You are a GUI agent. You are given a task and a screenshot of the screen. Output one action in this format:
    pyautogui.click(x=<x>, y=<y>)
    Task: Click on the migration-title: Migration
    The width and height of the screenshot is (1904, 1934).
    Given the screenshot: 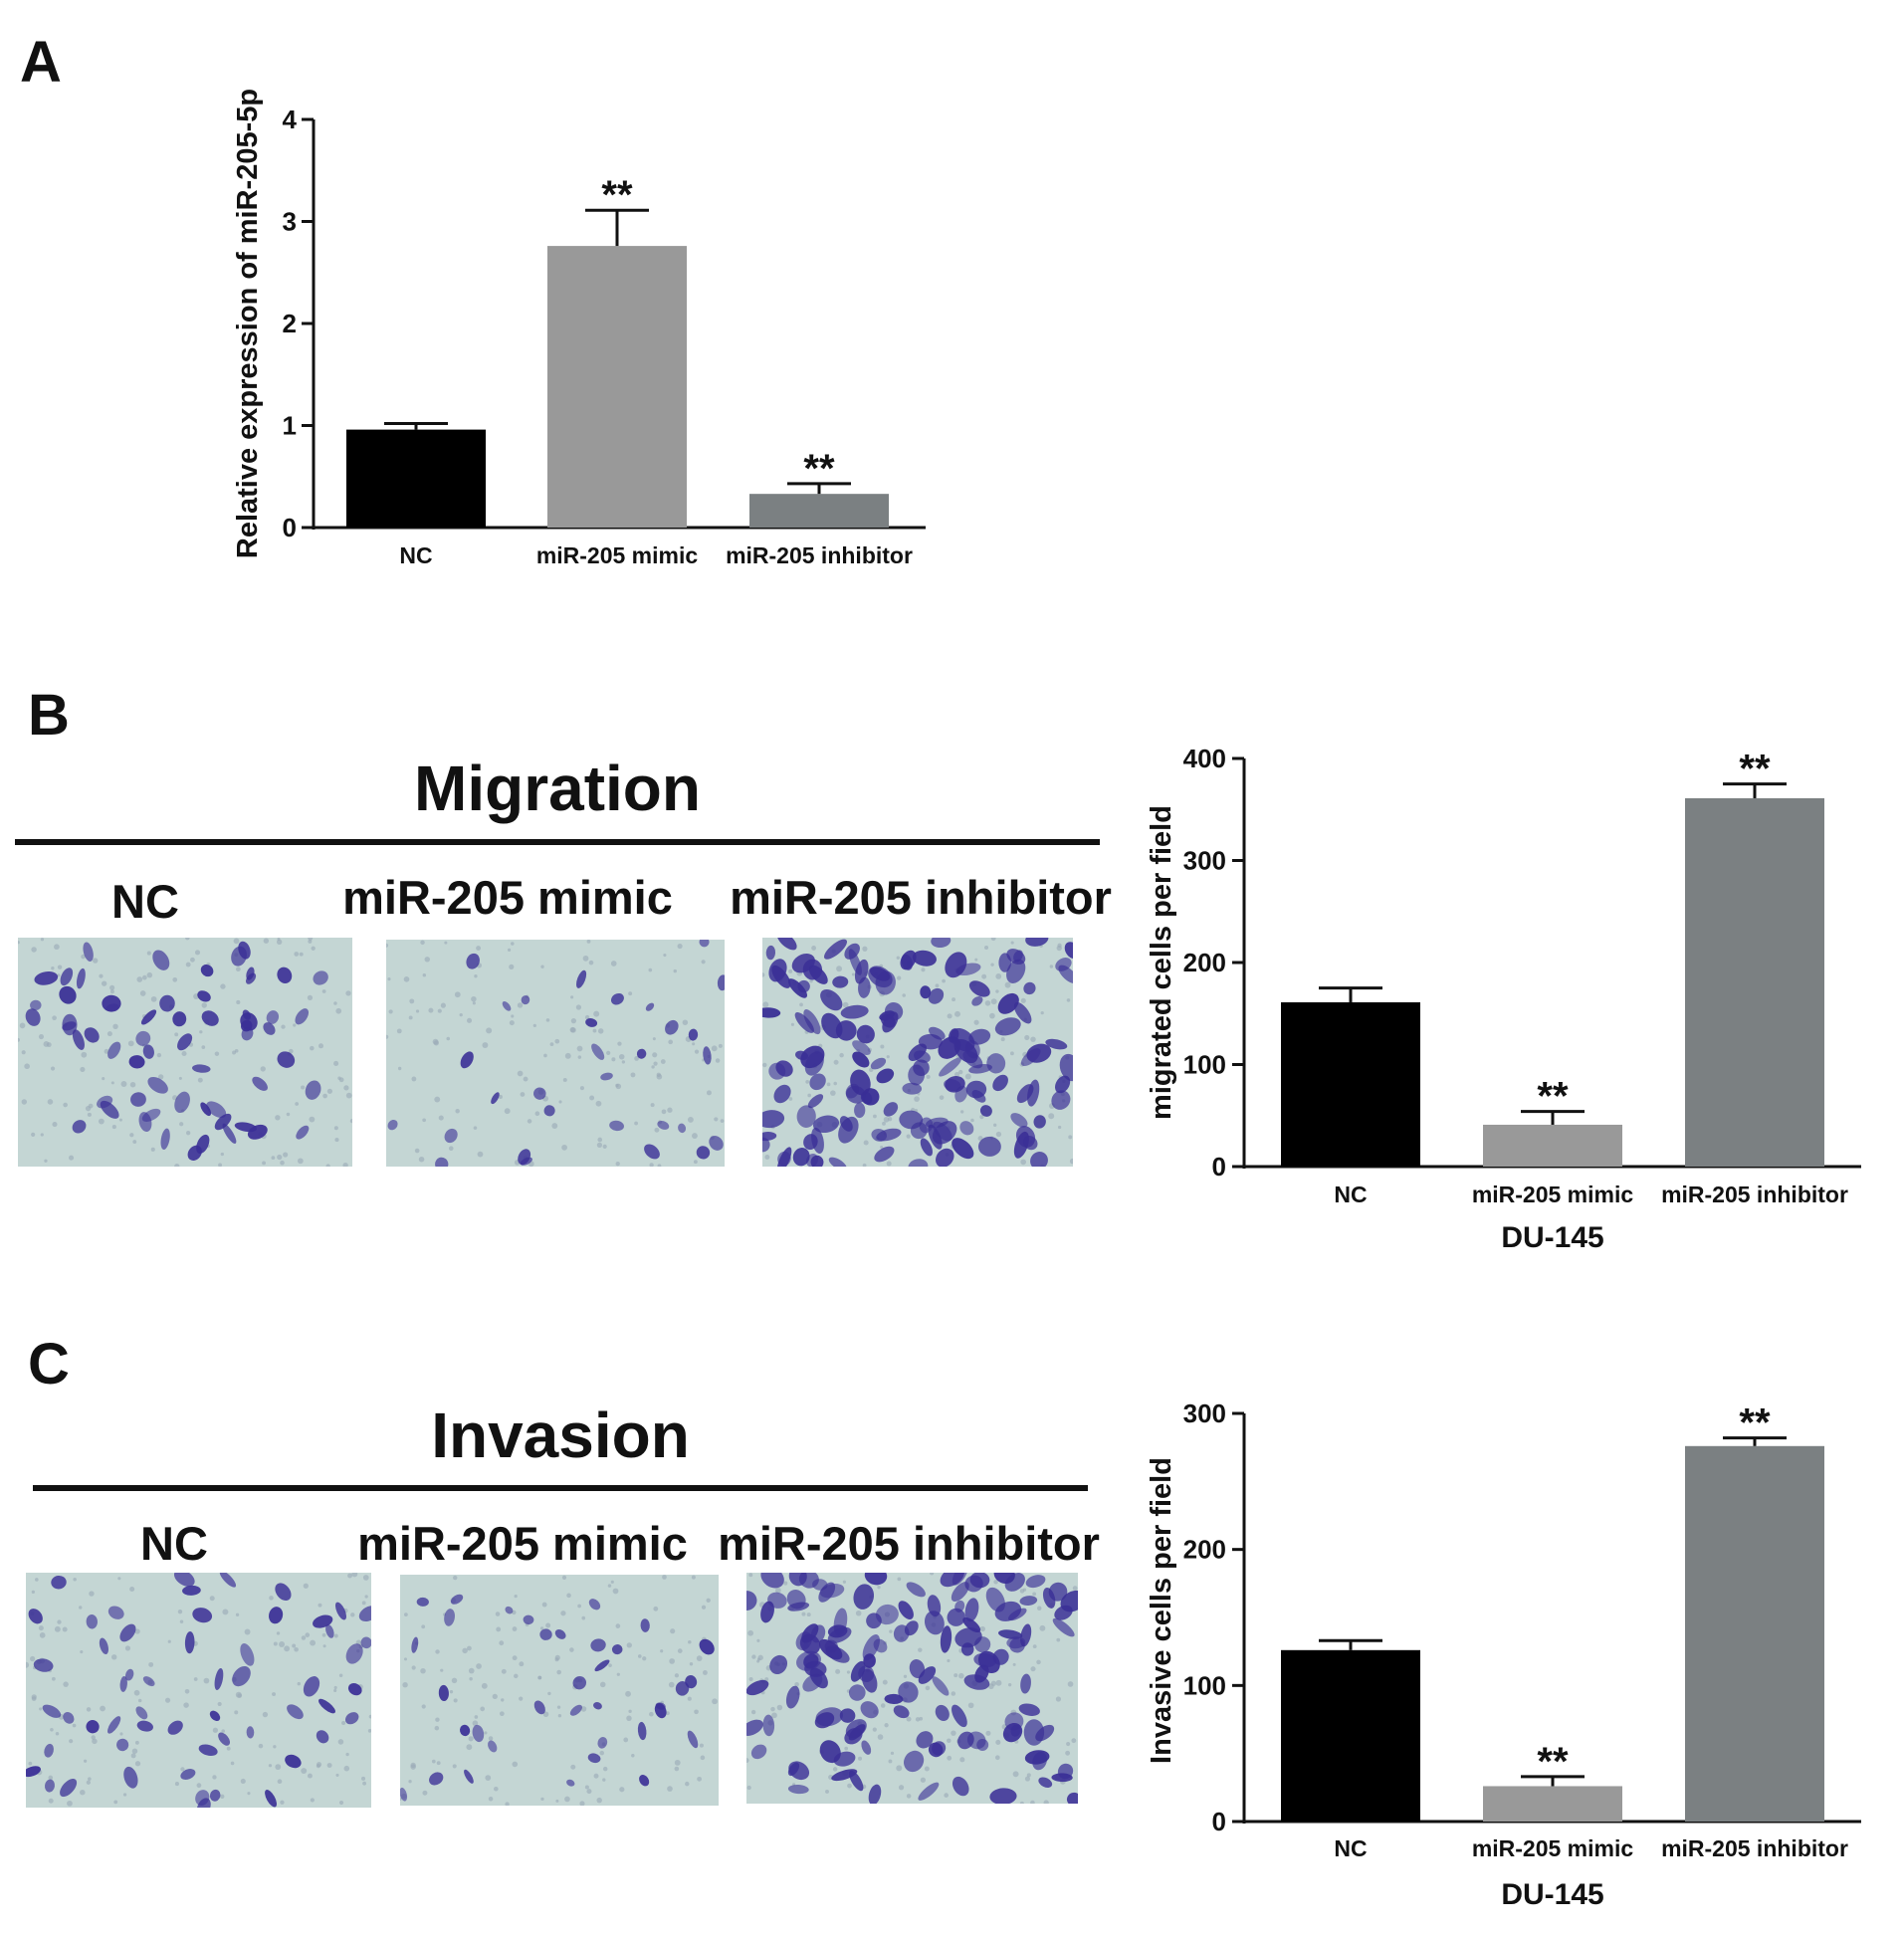 What is the action you would take?
    pyautogui.click(x=557, y=788)
    